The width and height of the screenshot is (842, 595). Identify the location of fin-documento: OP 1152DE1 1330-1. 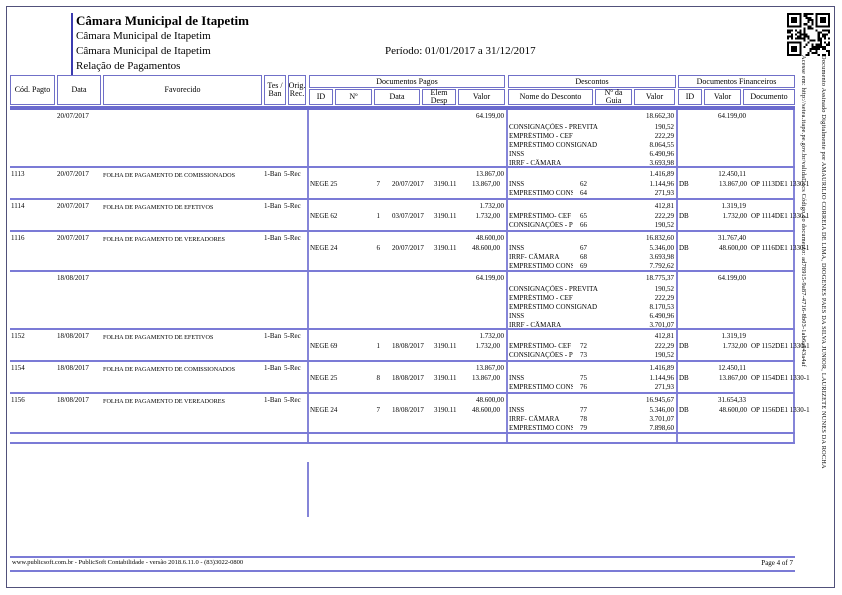
(780, 346).